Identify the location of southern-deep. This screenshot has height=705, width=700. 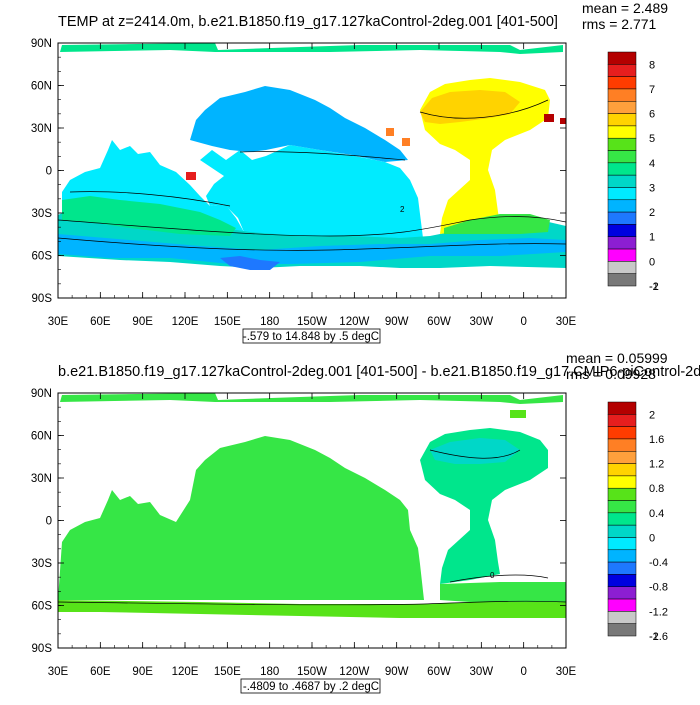
(312, 249).